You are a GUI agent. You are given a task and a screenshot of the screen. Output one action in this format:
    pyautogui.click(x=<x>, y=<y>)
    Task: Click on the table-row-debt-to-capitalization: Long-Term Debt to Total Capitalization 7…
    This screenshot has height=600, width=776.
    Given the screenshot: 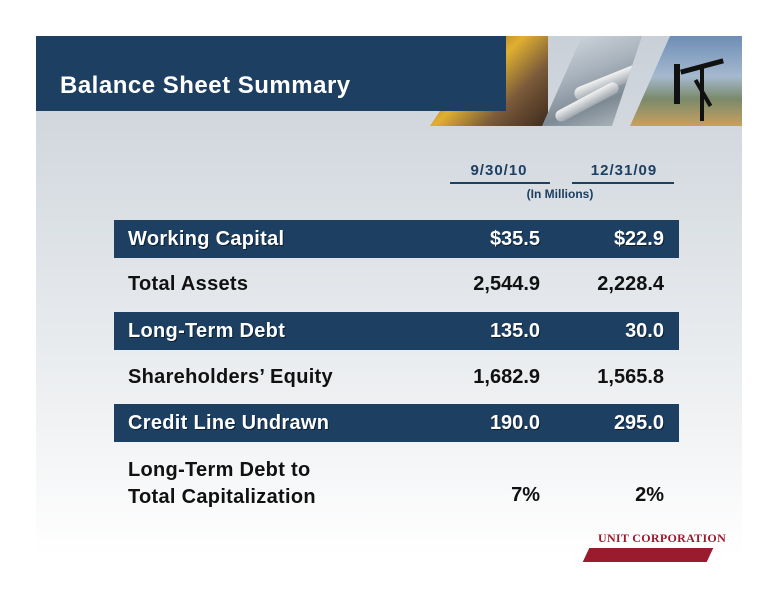 What is the action you would take?
    pyautogui.click(x=396, y=485)
    